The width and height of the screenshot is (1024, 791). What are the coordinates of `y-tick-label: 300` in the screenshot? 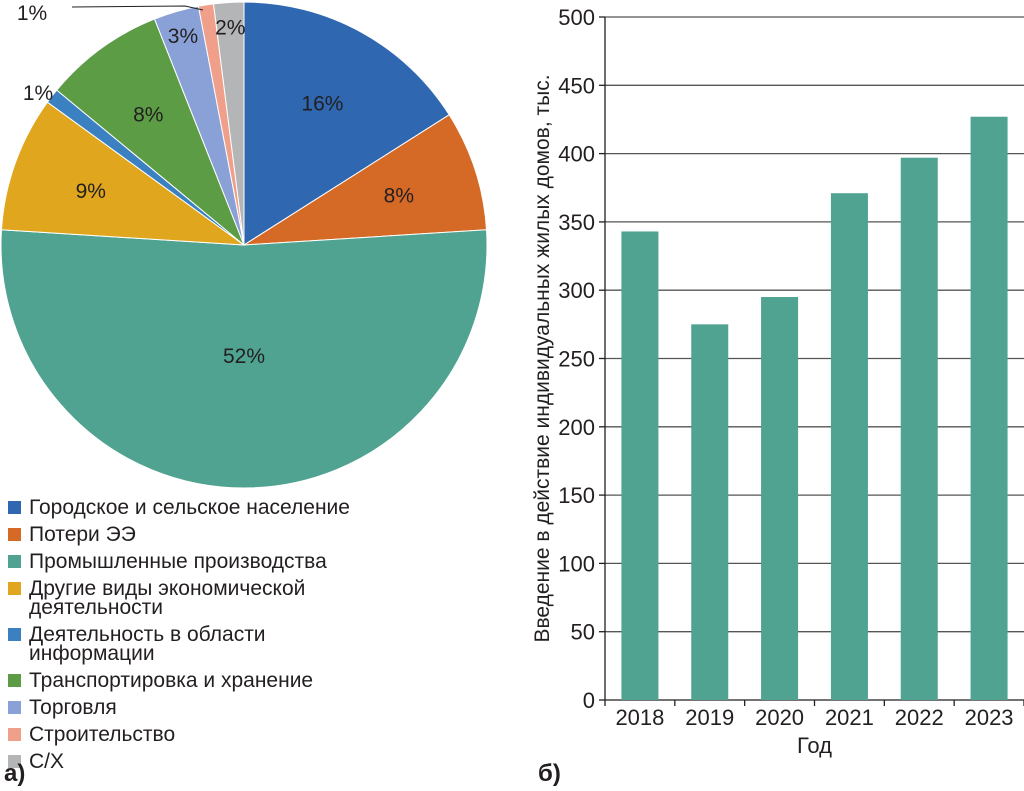 It's located at (576, 290).